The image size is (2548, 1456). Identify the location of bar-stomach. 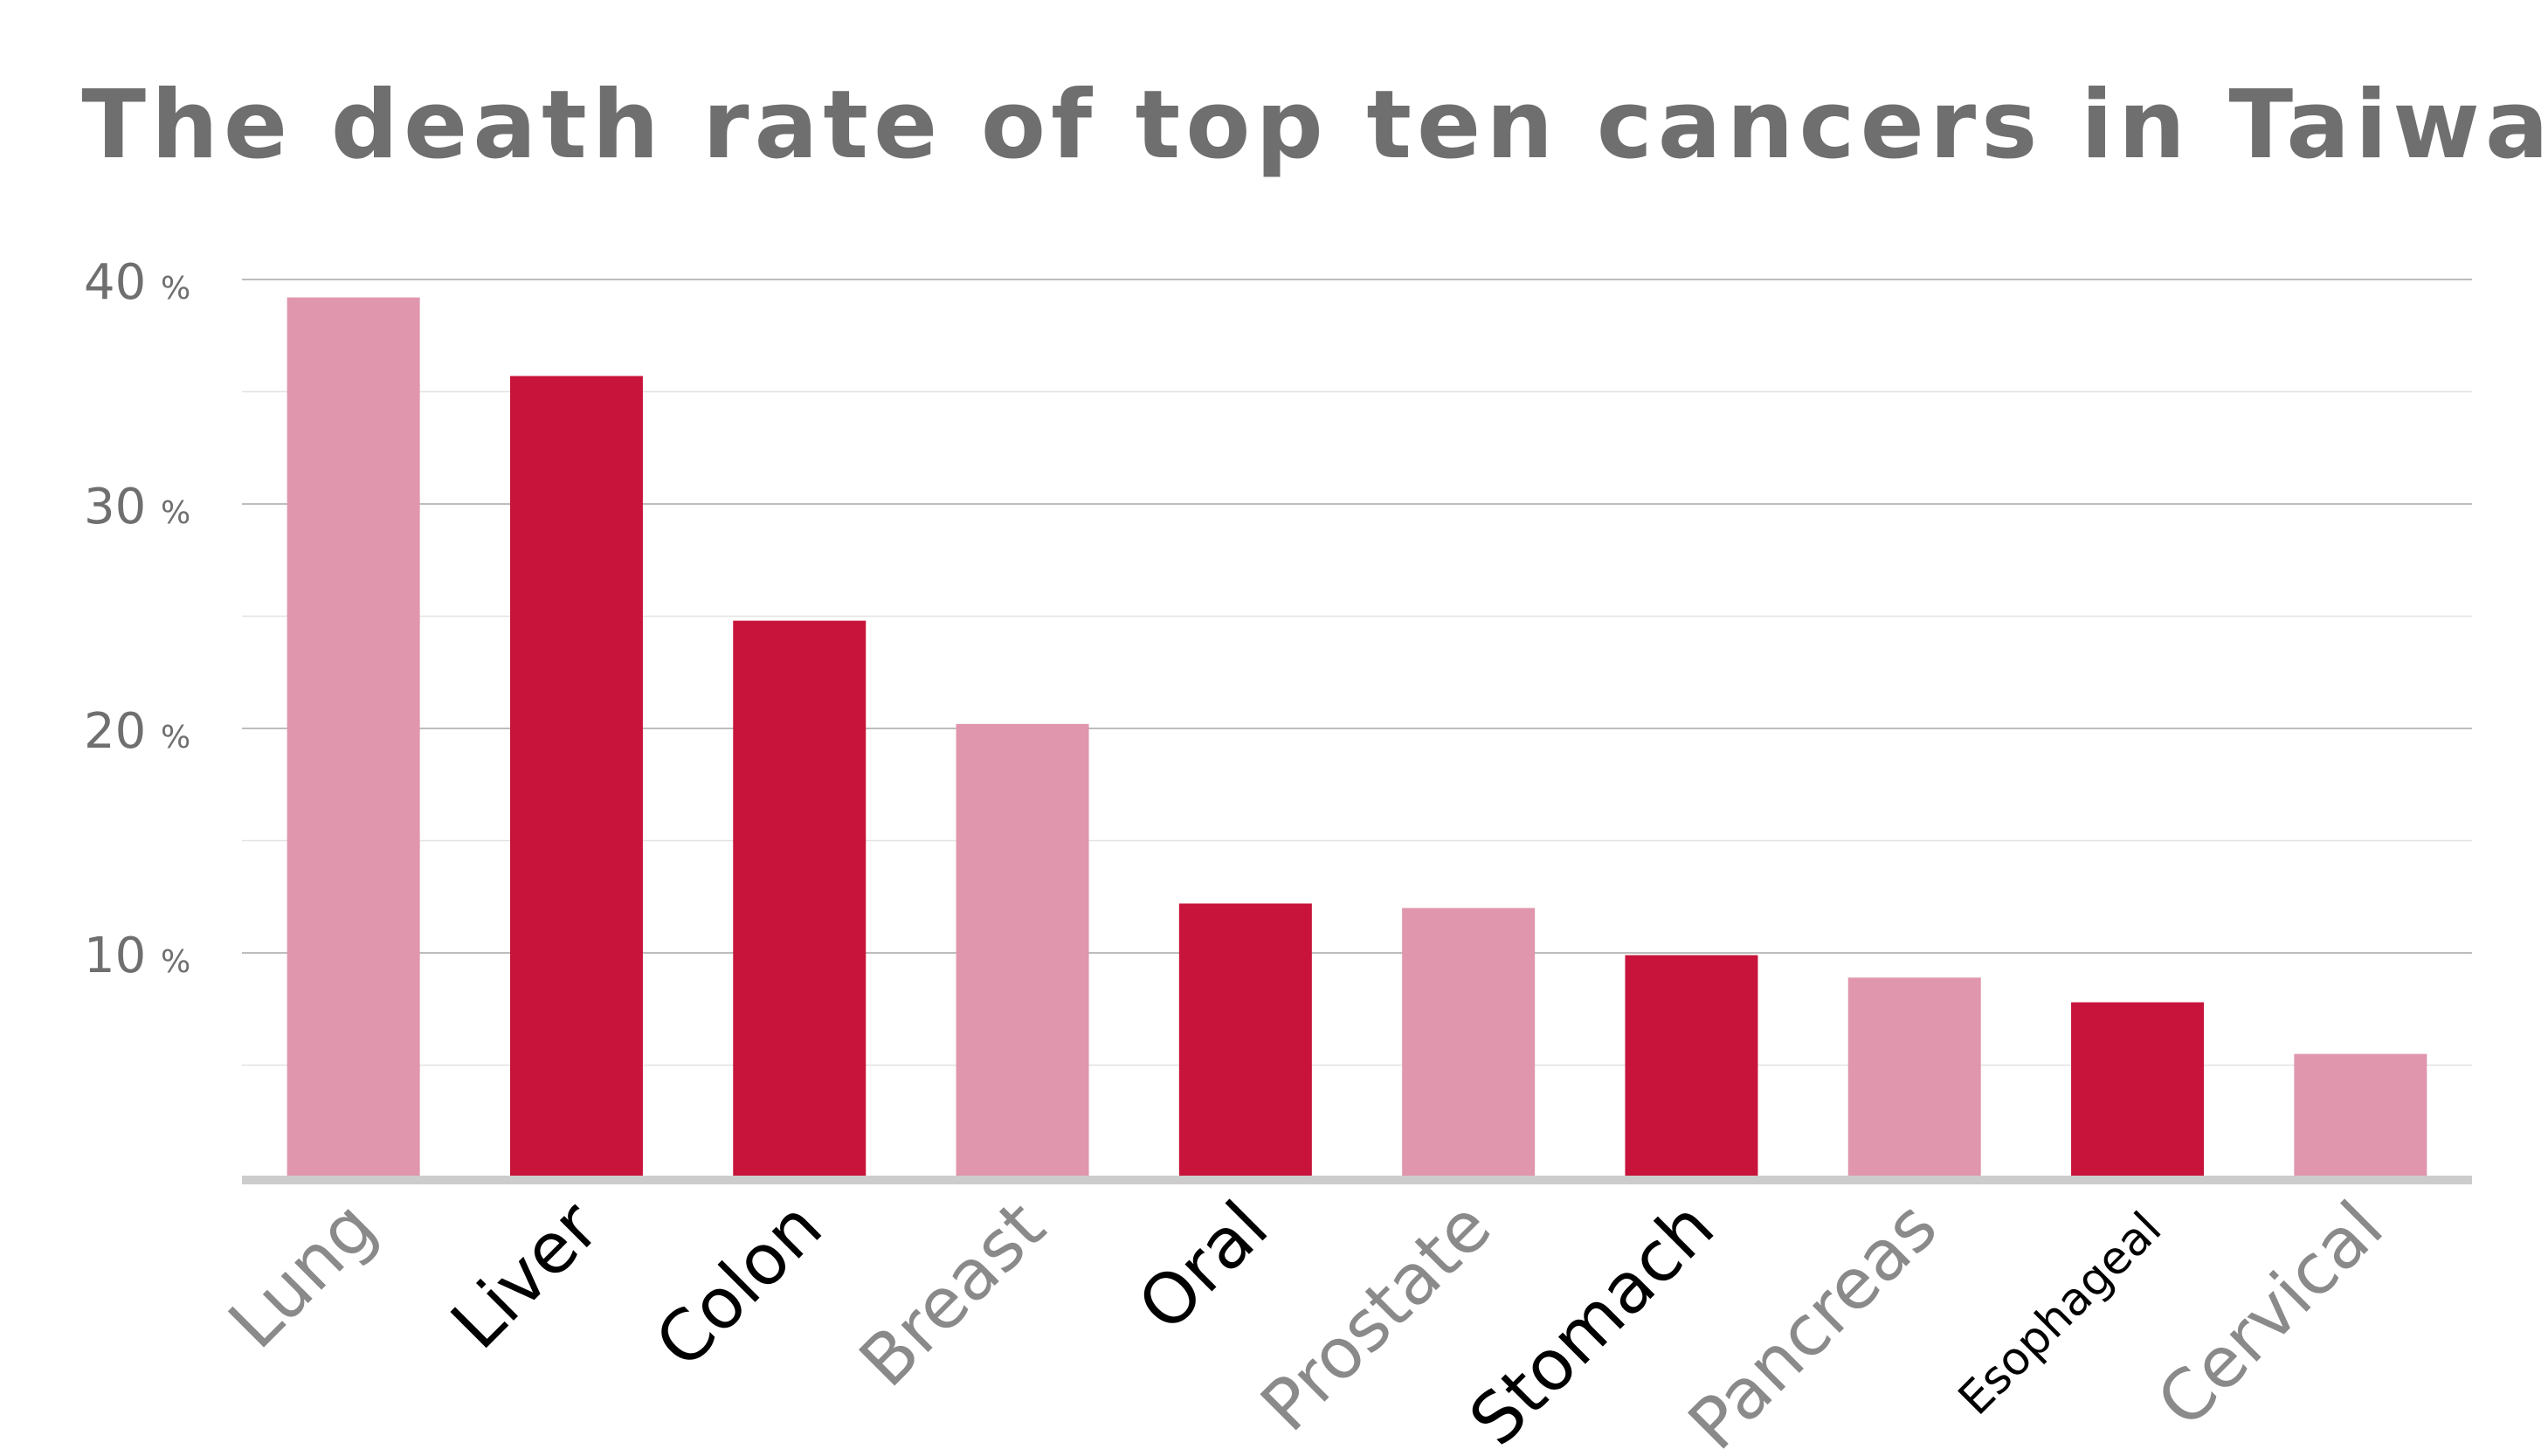
(1692, 1066).